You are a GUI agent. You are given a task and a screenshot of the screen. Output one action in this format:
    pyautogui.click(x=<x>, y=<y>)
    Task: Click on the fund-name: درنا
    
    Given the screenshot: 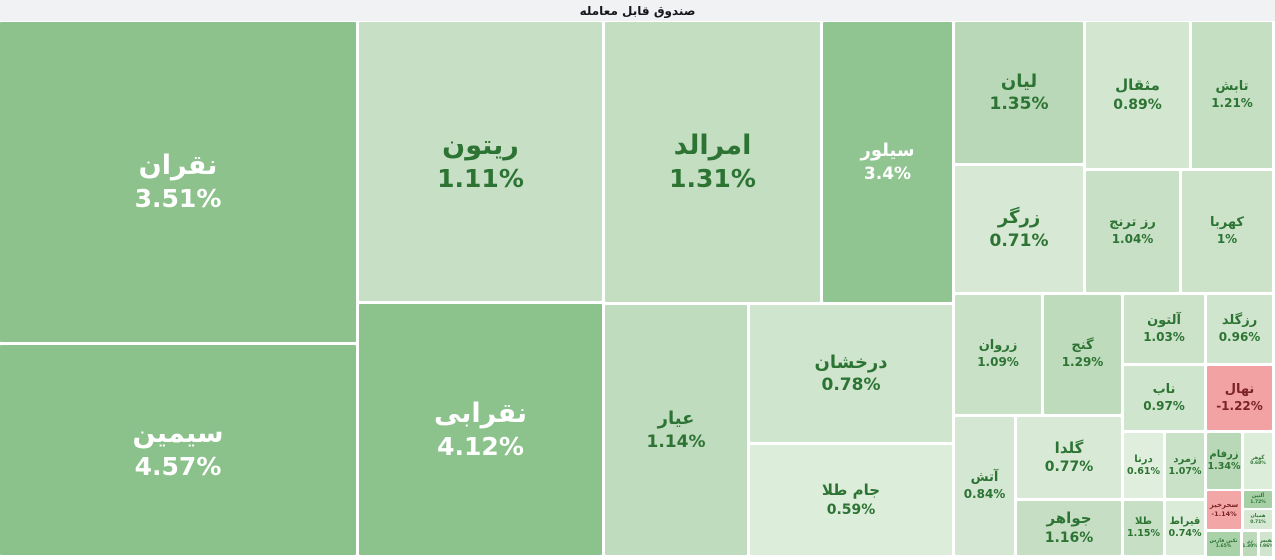 What is the action you would take?
    pyautogui.click(x=1143, y=459)
    